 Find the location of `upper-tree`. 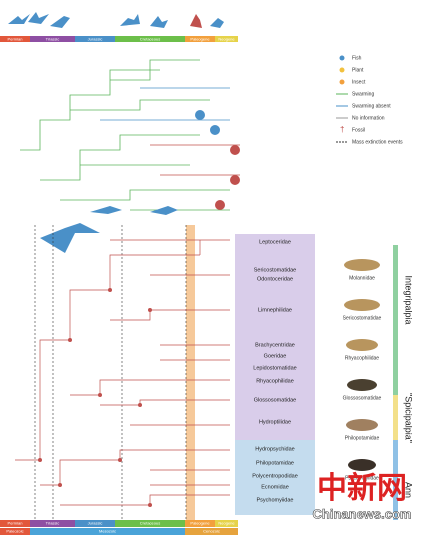

upper-tree is located at coordinates (130, 135).